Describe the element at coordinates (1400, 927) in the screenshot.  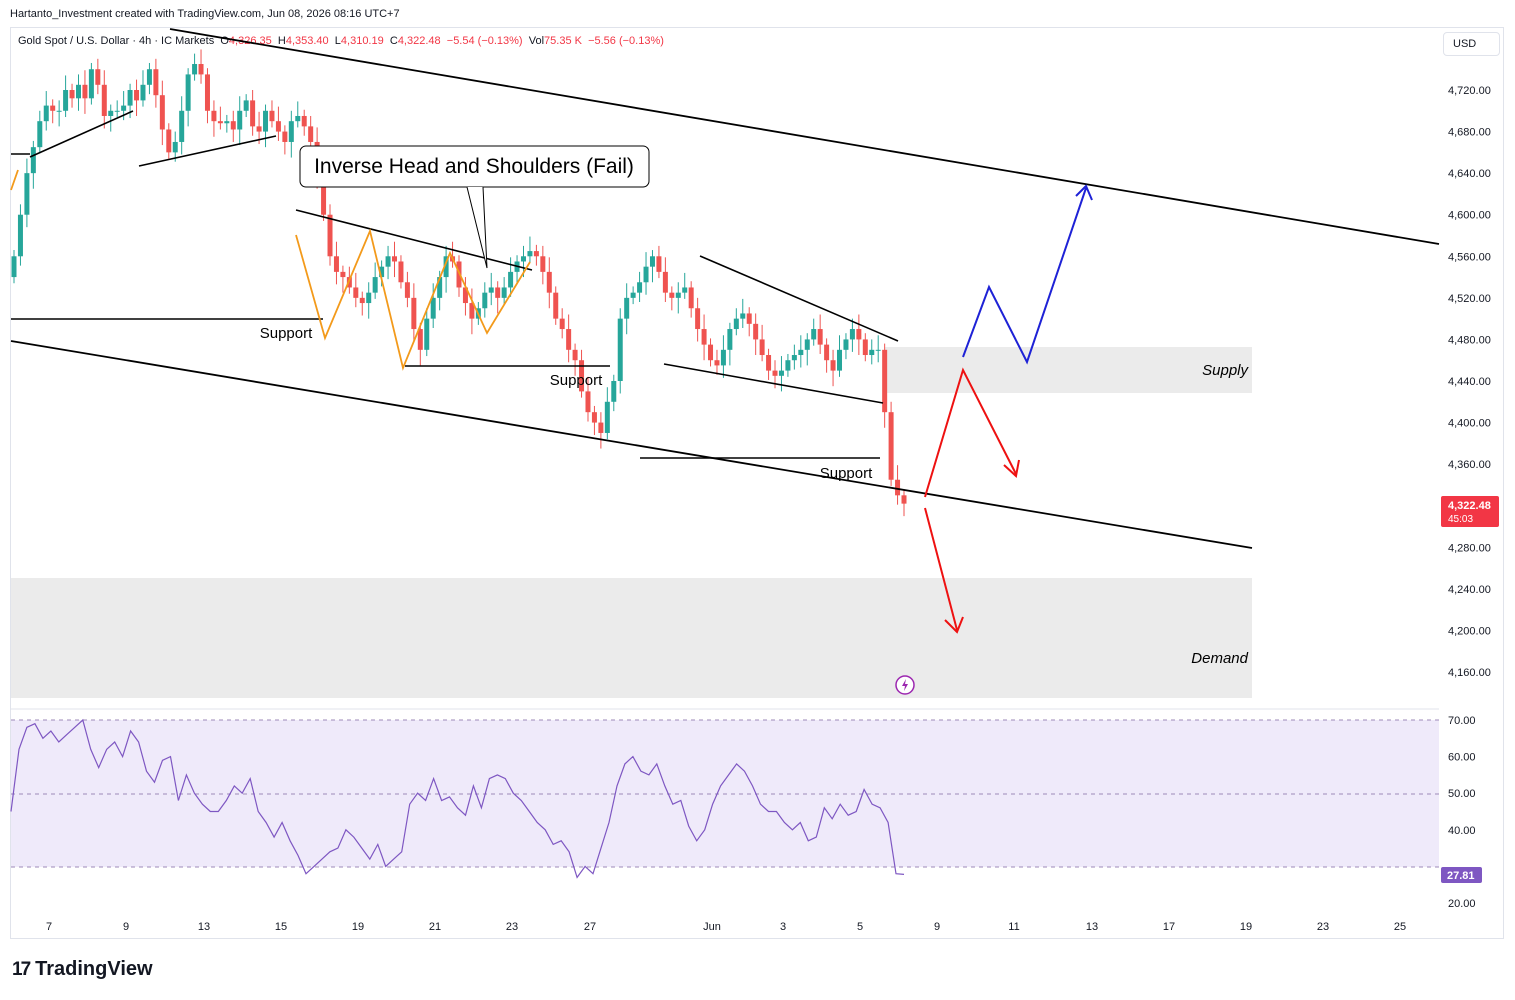
I see `time-tick-label: 25` at that location.